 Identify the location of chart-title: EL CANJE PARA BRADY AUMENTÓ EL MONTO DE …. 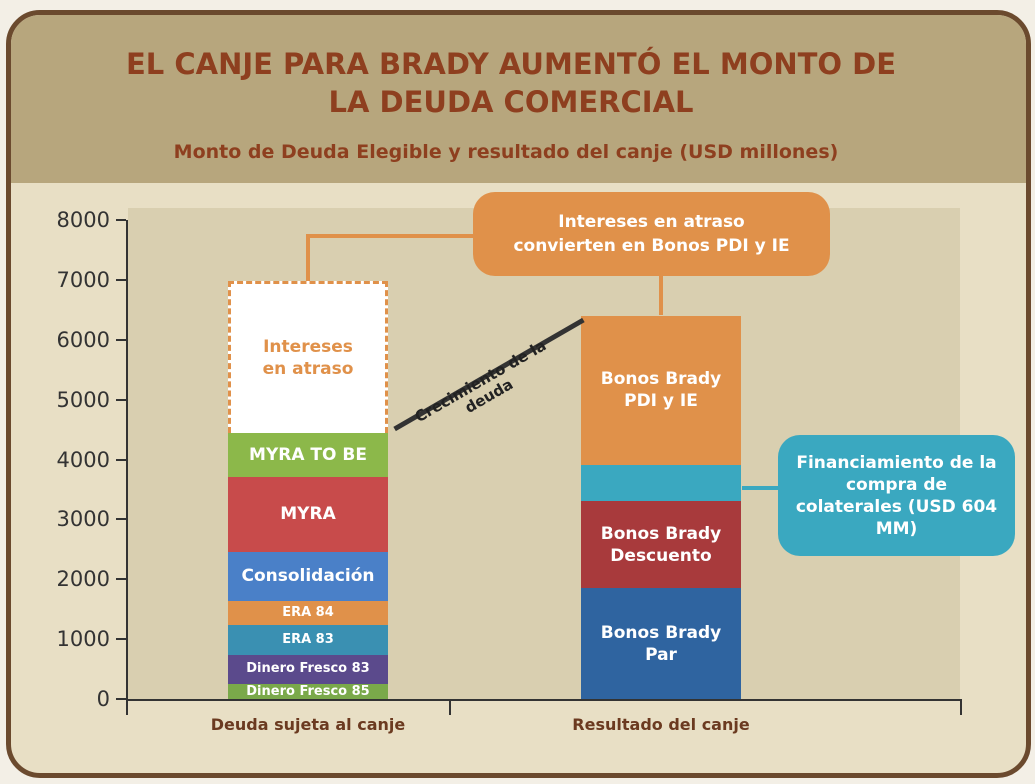
(511, 83).